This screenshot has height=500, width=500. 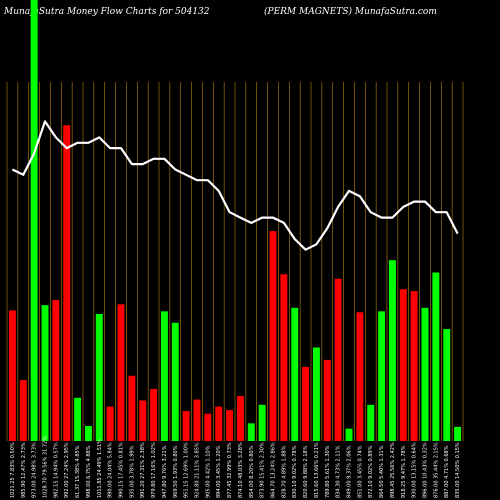 What do you see at coordinates (13, 470) in the screenshot?
I see `x-tick-label: 1021.25 7.83% 0.50%` at bounding box center [13, 470].